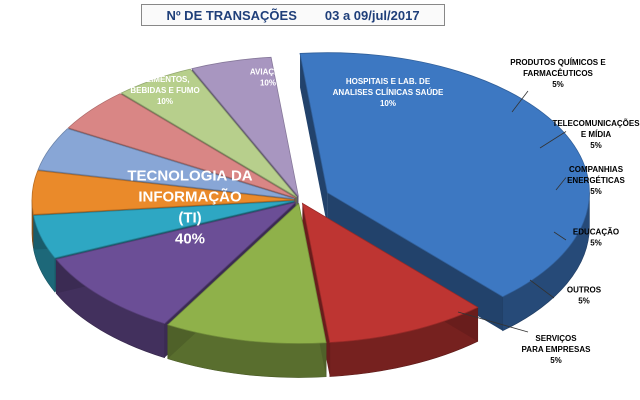 Image resolution: width=640 pixels, height=400 pixels. I want to click on slice-label: PRODUTOS QUÍMICOS E FARMACÊUTICOS 5%, so click(558, 73).